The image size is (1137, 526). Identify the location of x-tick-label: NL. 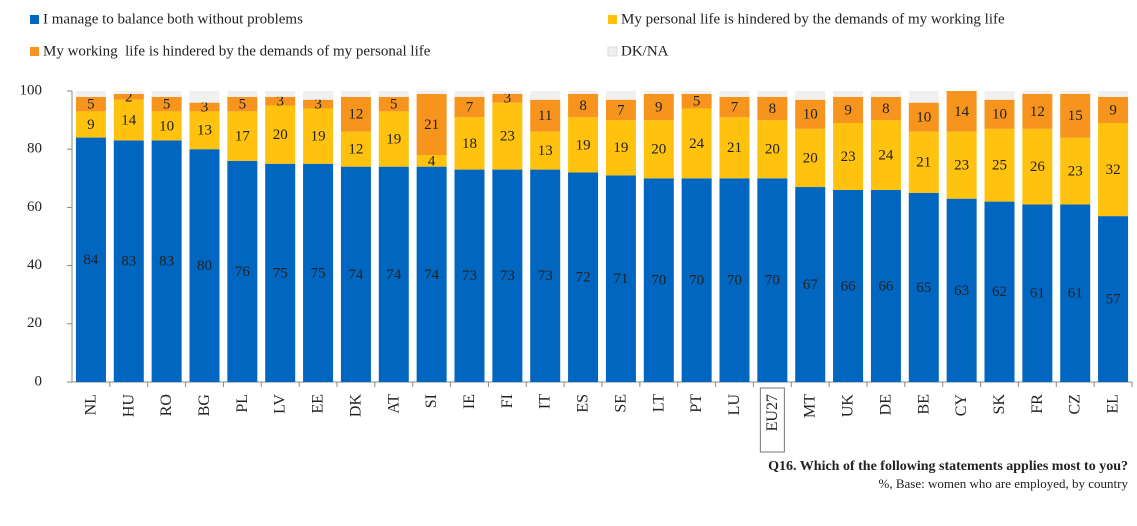
(90, 404).